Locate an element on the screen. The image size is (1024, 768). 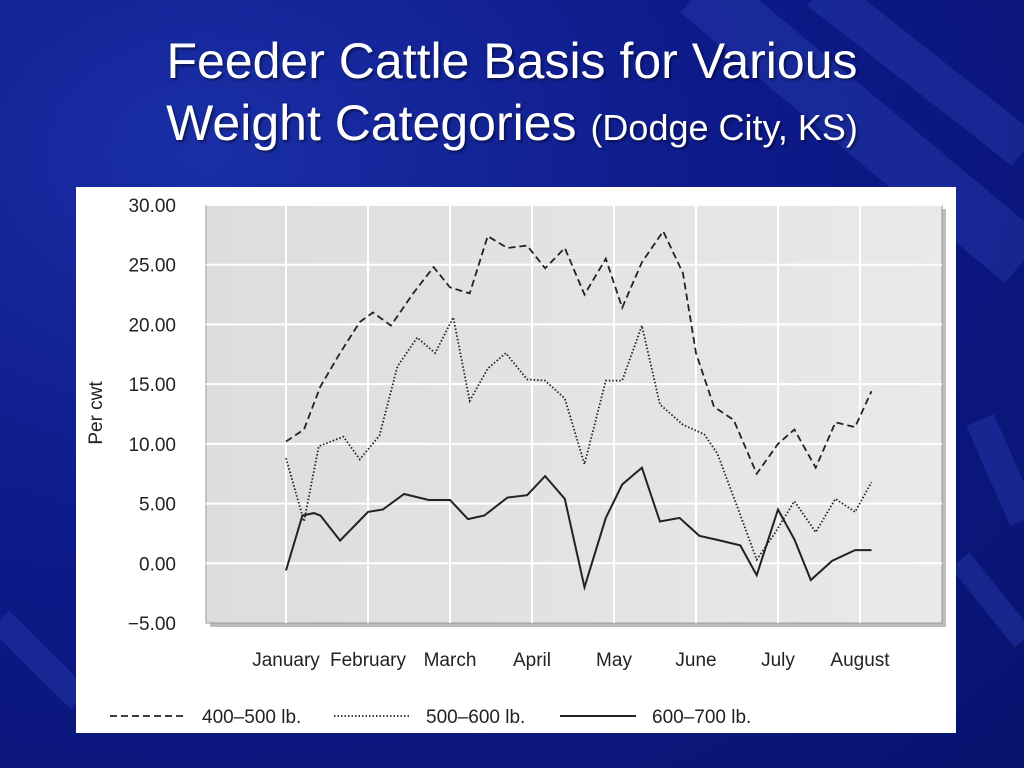
x-tick-label: July is located at coordinates (778, 660).